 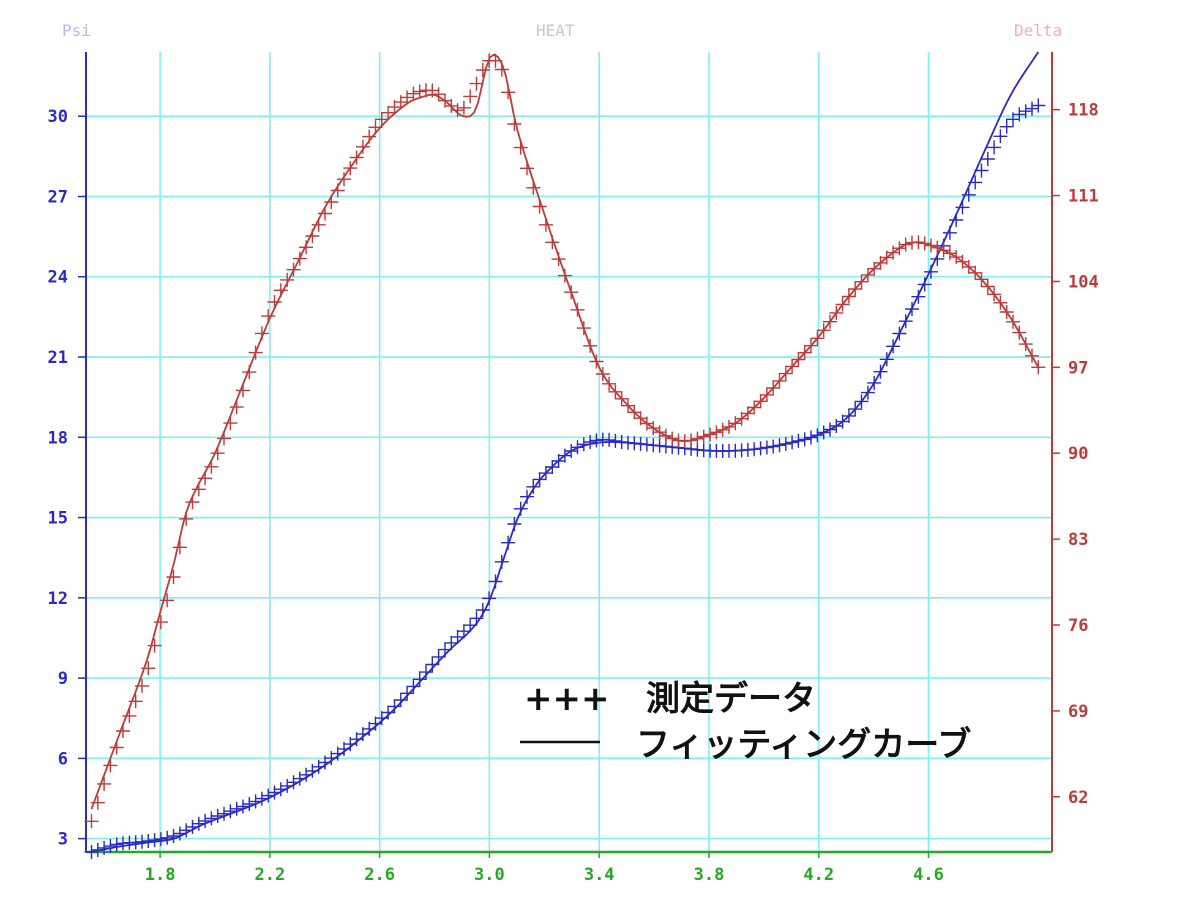 What do you see at coordinates (63, 840) in the screenshot?
I see `y-left-tick-label: 3` at bounding box center [63, 840].